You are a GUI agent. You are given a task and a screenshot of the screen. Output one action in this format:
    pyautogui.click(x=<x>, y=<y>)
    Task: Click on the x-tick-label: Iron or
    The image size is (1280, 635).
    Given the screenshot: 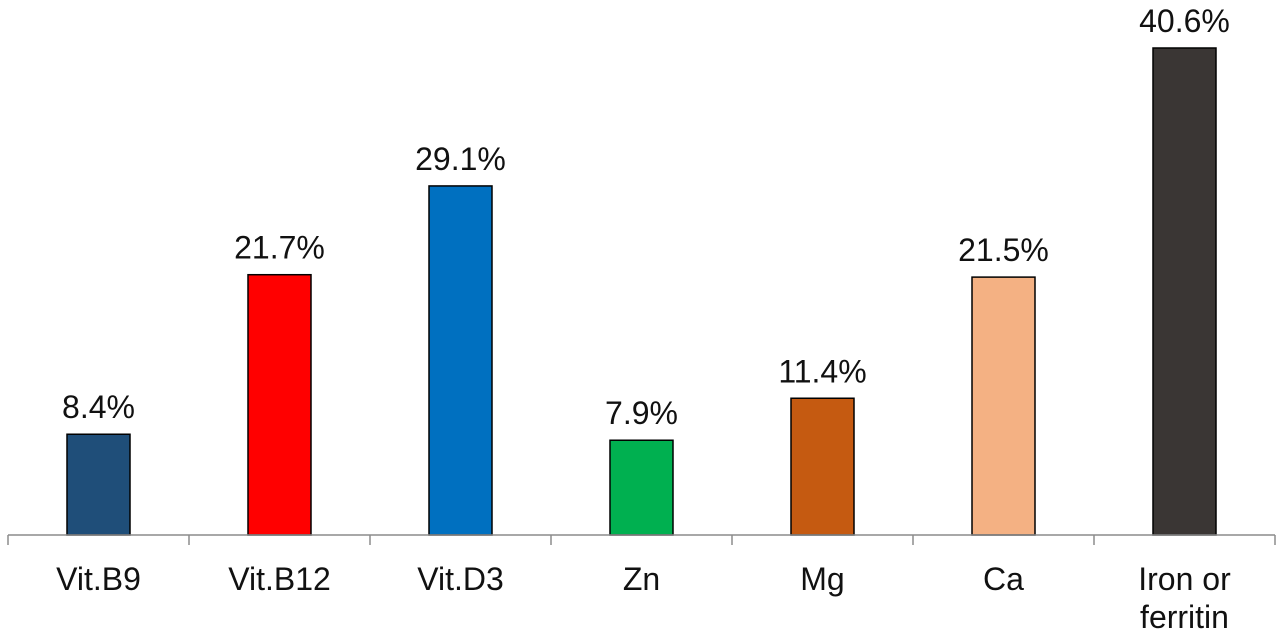 What is the action you would take?
    pyautogui.click(x=1184, y=579)
    